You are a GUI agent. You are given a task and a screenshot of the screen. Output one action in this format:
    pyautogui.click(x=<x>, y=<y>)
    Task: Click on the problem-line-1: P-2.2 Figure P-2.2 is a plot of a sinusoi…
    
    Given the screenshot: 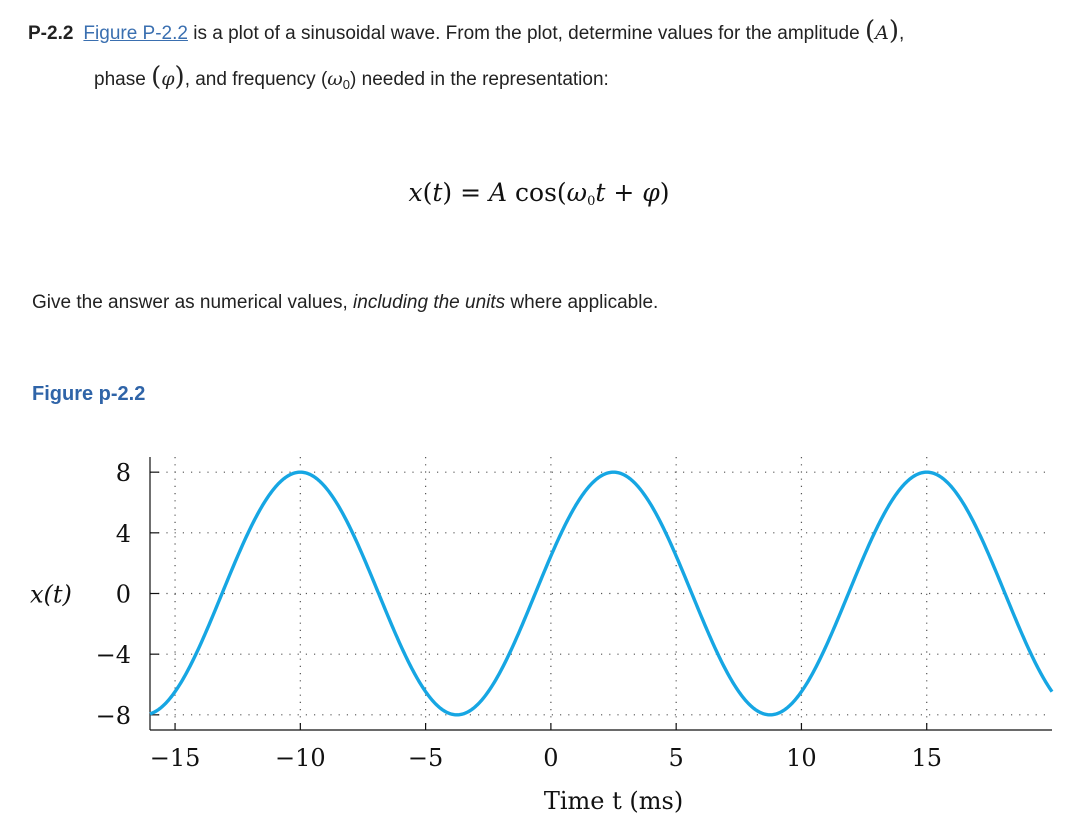 What is the action you would take?
    pyautogui.click(x=466, y=32)
    